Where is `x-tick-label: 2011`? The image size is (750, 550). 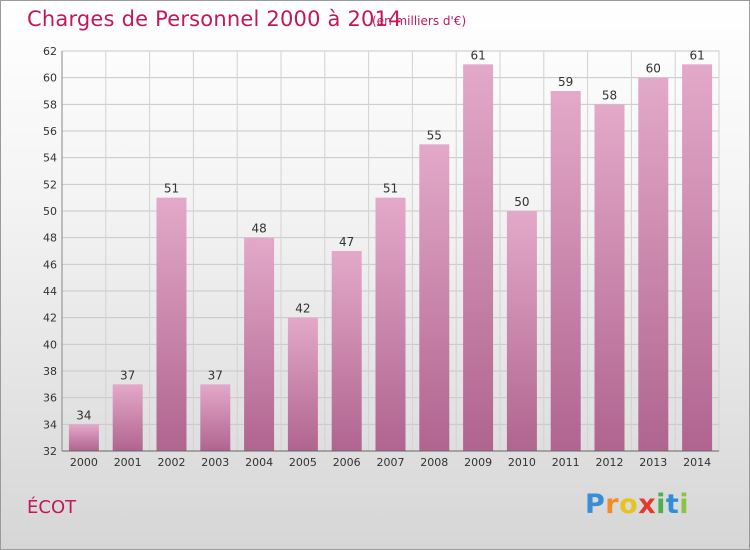
x-tick-label: 2011 is located at coordinates (566, 462).